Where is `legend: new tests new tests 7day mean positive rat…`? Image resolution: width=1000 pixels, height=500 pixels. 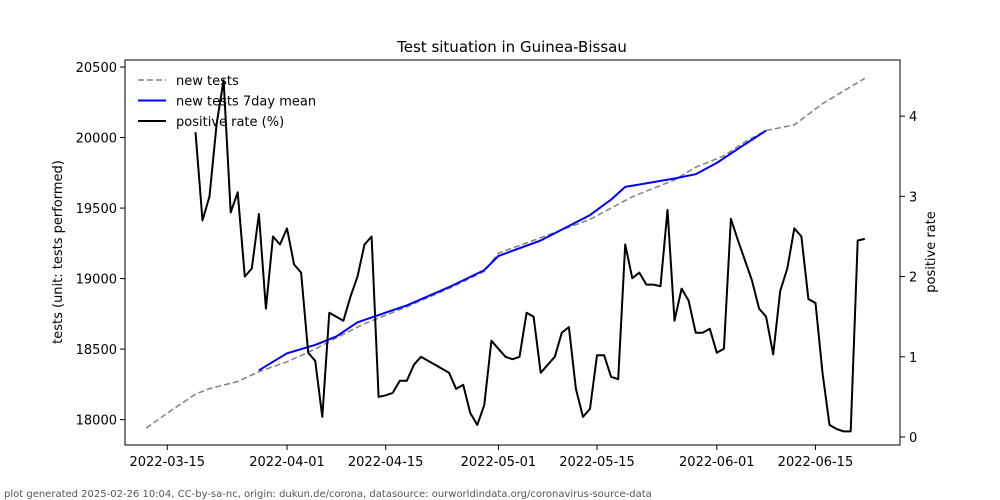
legend: new tests new tests 7day mean positive rat… is located at coordinates (227, 102).